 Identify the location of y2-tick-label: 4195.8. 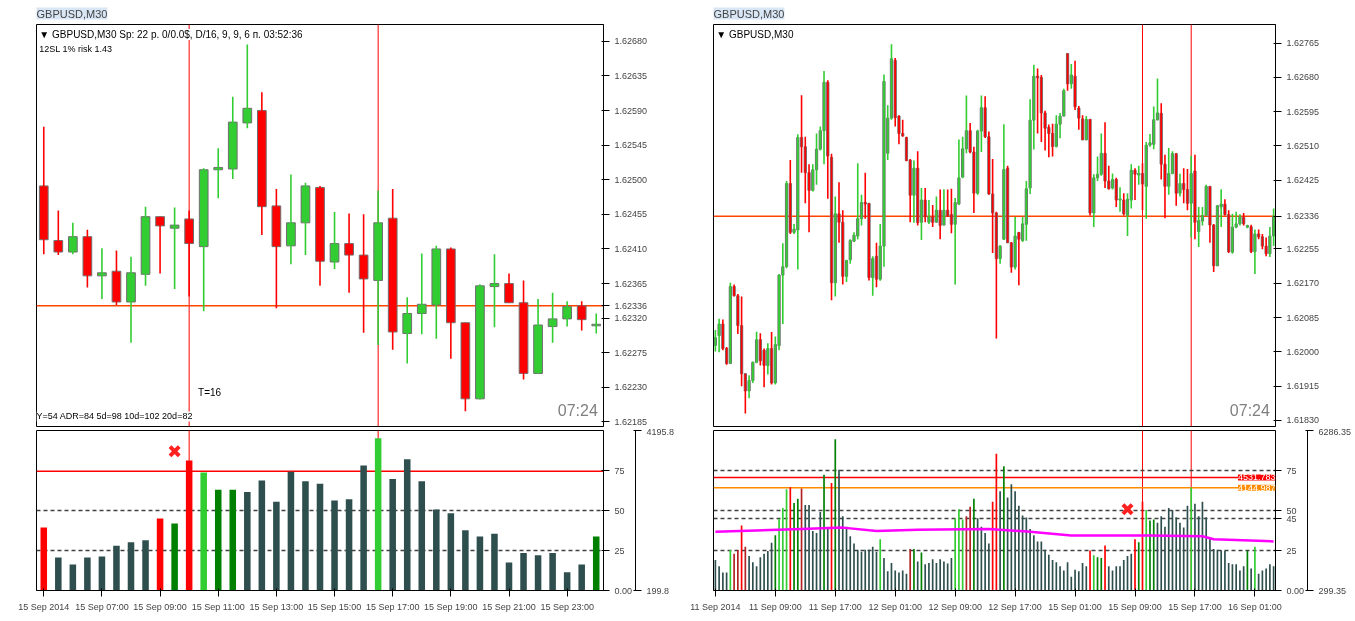
(660, 431).